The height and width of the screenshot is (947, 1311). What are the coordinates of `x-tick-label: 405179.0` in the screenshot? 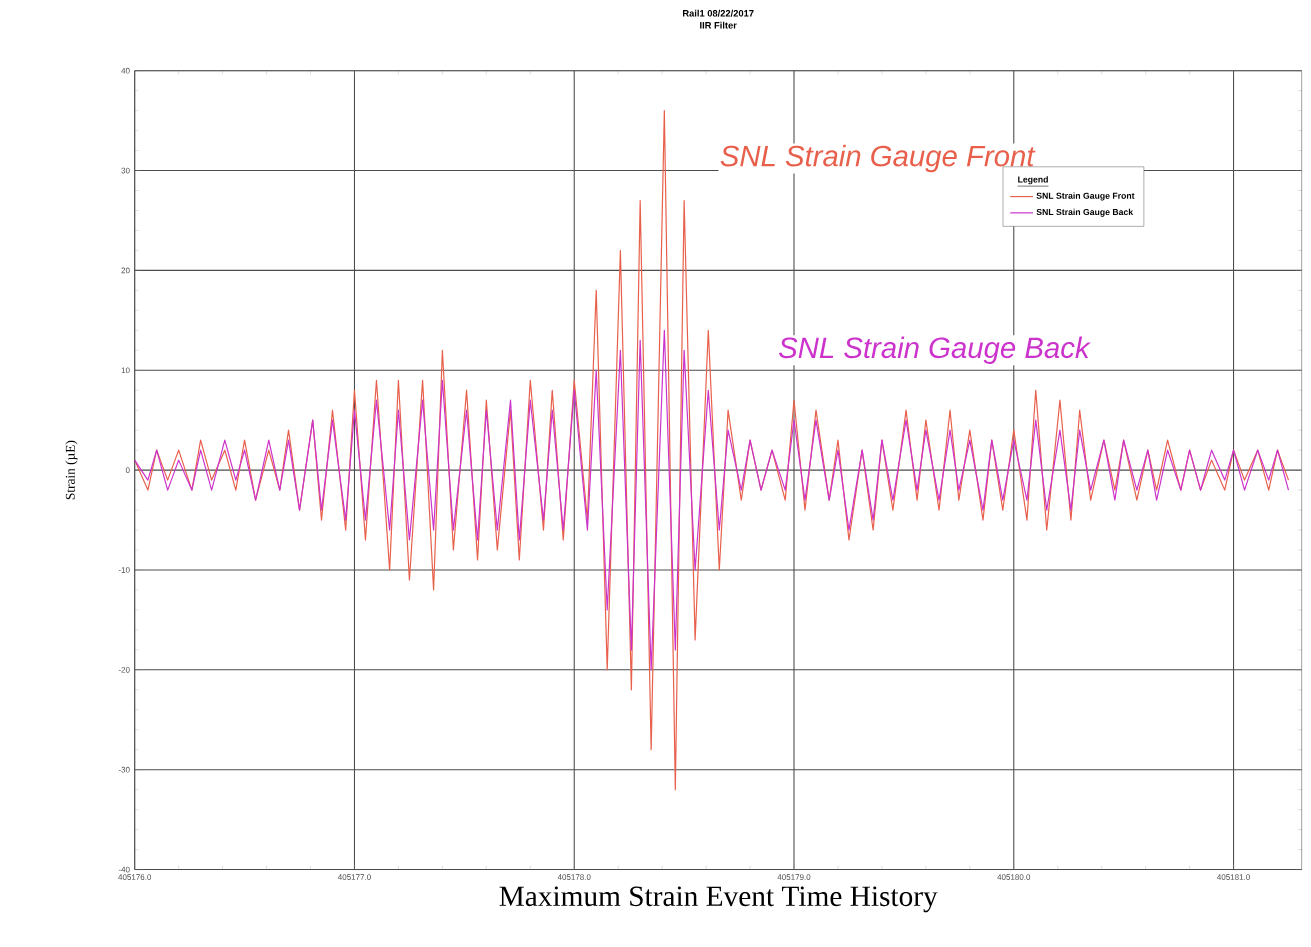 It's located at (794, 877).